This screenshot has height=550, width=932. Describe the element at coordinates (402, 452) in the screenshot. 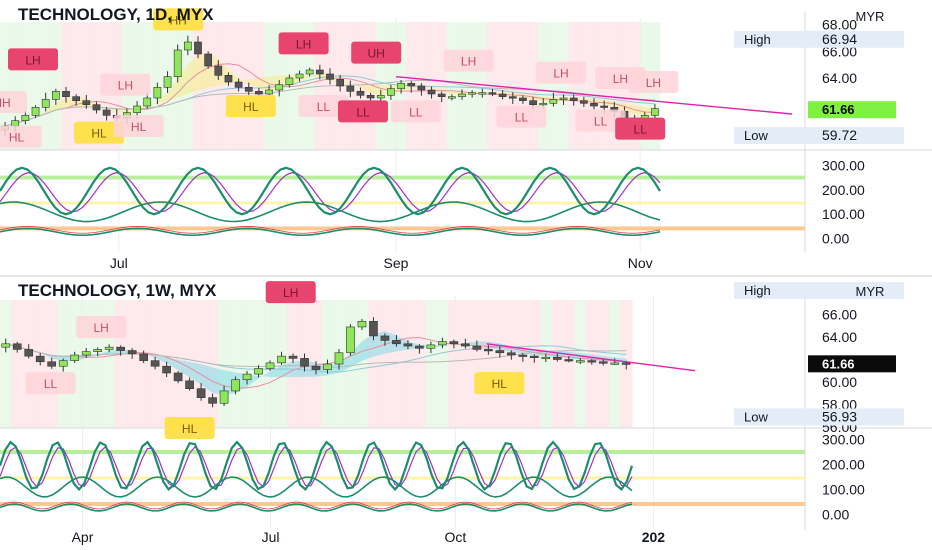

I see `osc-band-green` at that location.